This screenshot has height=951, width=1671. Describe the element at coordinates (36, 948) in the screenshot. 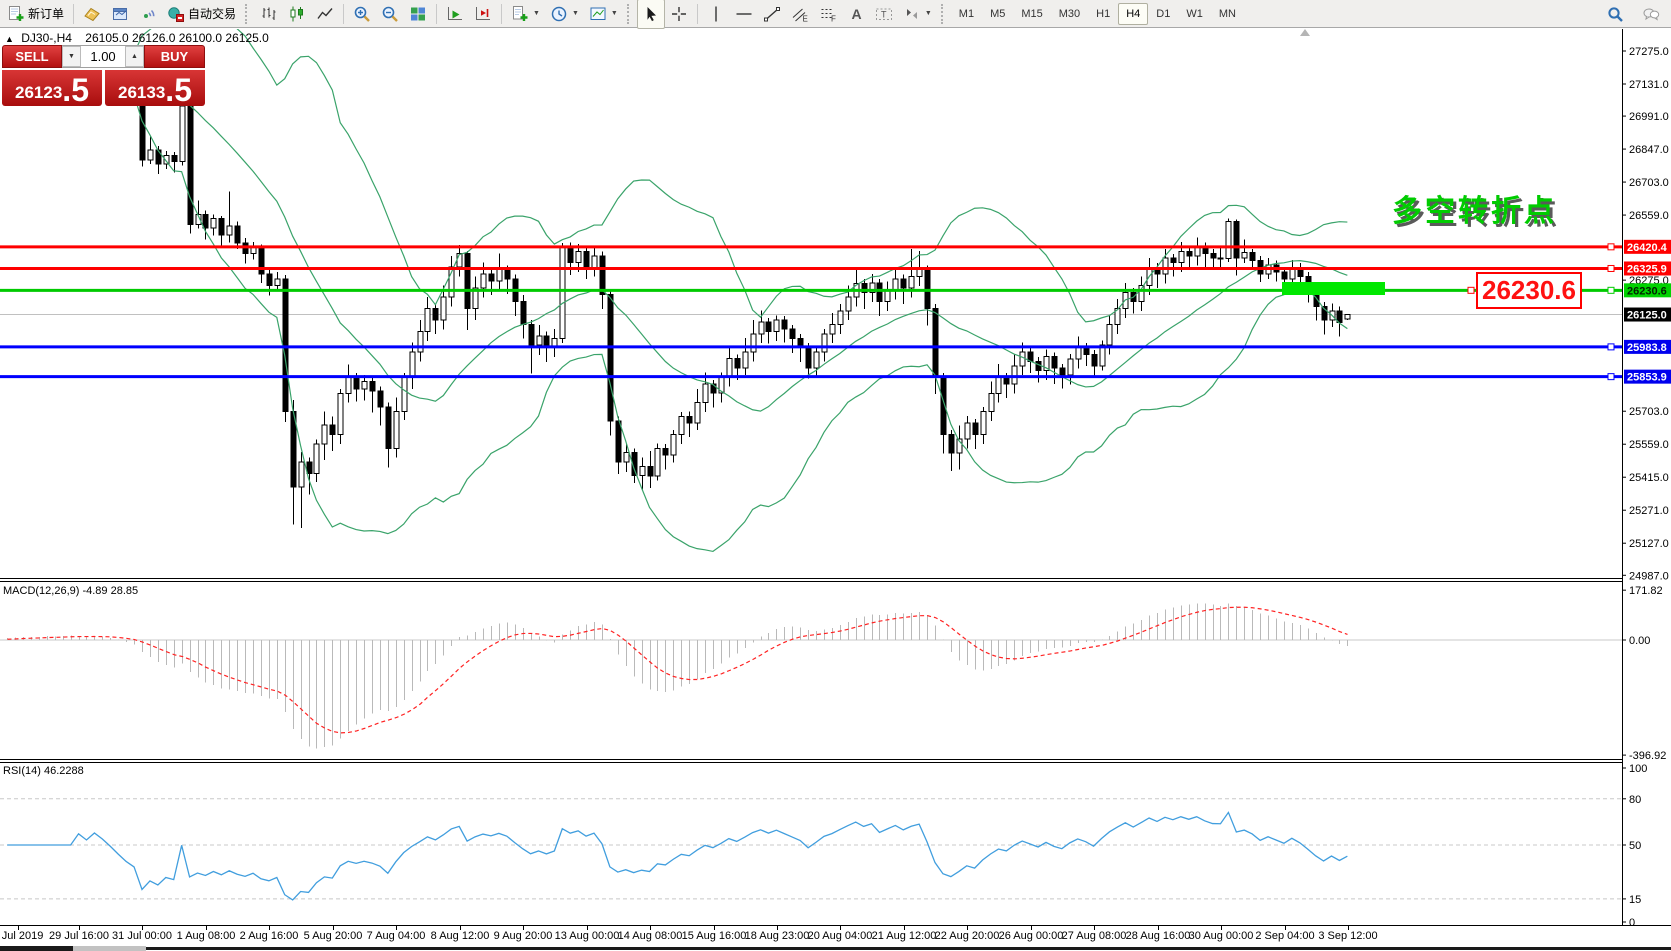

I see `bottom-scrollbar-track` at that location.